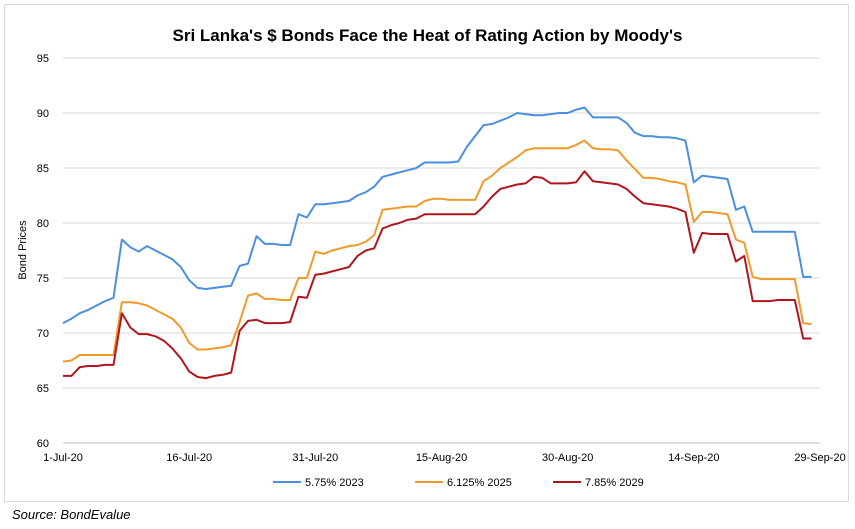 Image resolution: width=855 pixels, height=529 pixels. What do you see at coordinates (567, 458) in the screenshot?
I see `x-tick-label: 30-Aug-20` at bounding box center [567, 458].